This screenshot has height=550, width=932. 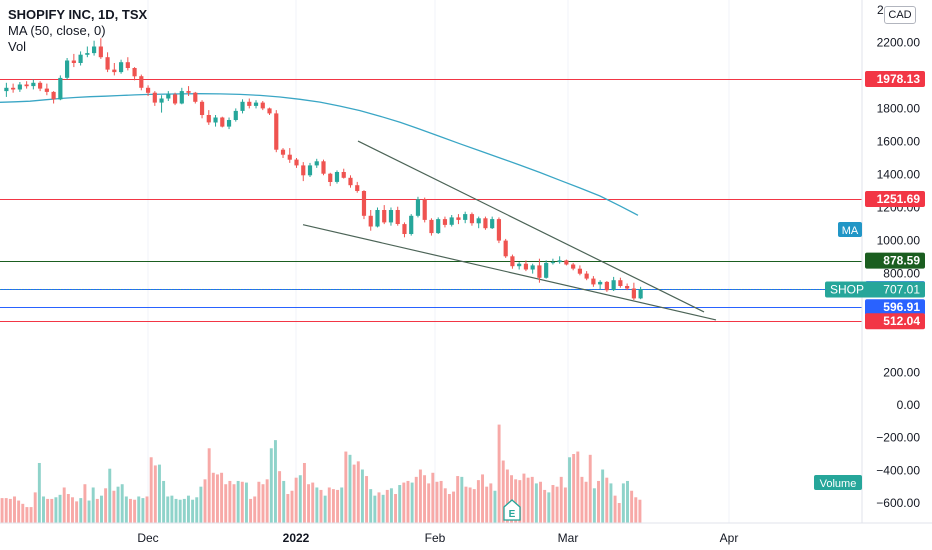 I want to click on currency-button: CAD, so click(x=900, y=15).